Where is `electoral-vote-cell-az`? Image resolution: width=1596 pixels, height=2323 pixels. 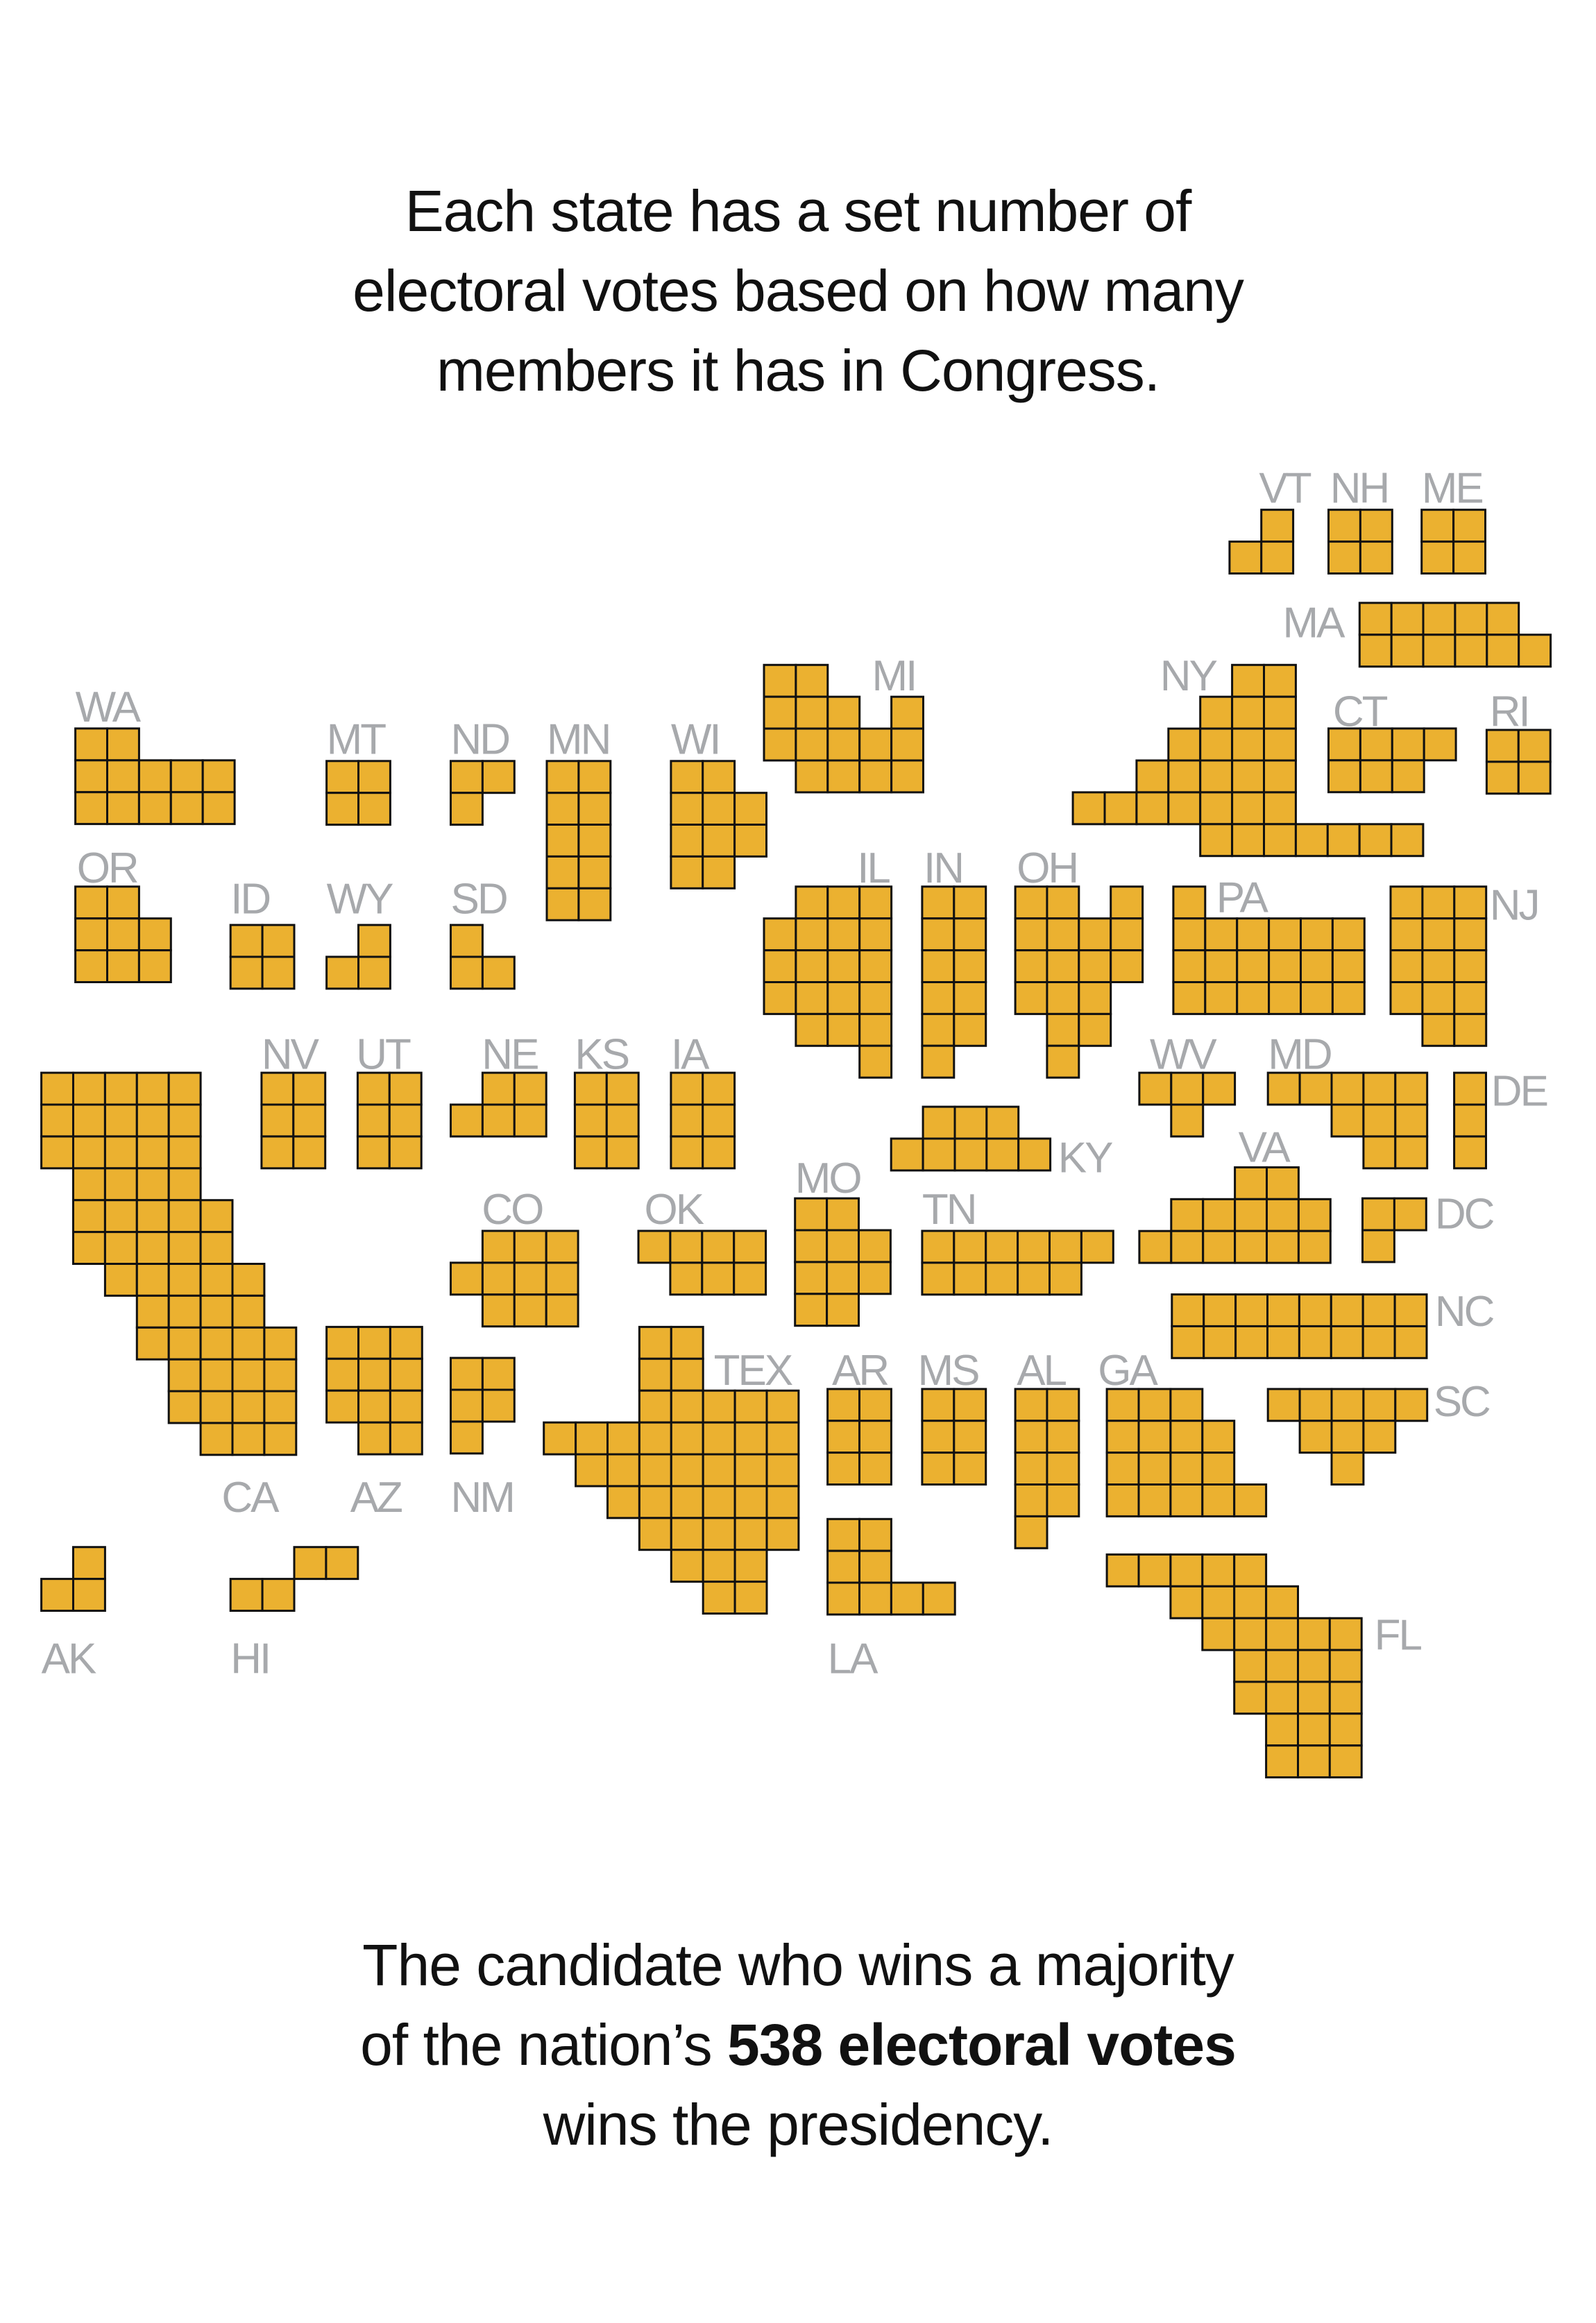 electoral-vote-cell-az is located at coordinates (406, 1406).